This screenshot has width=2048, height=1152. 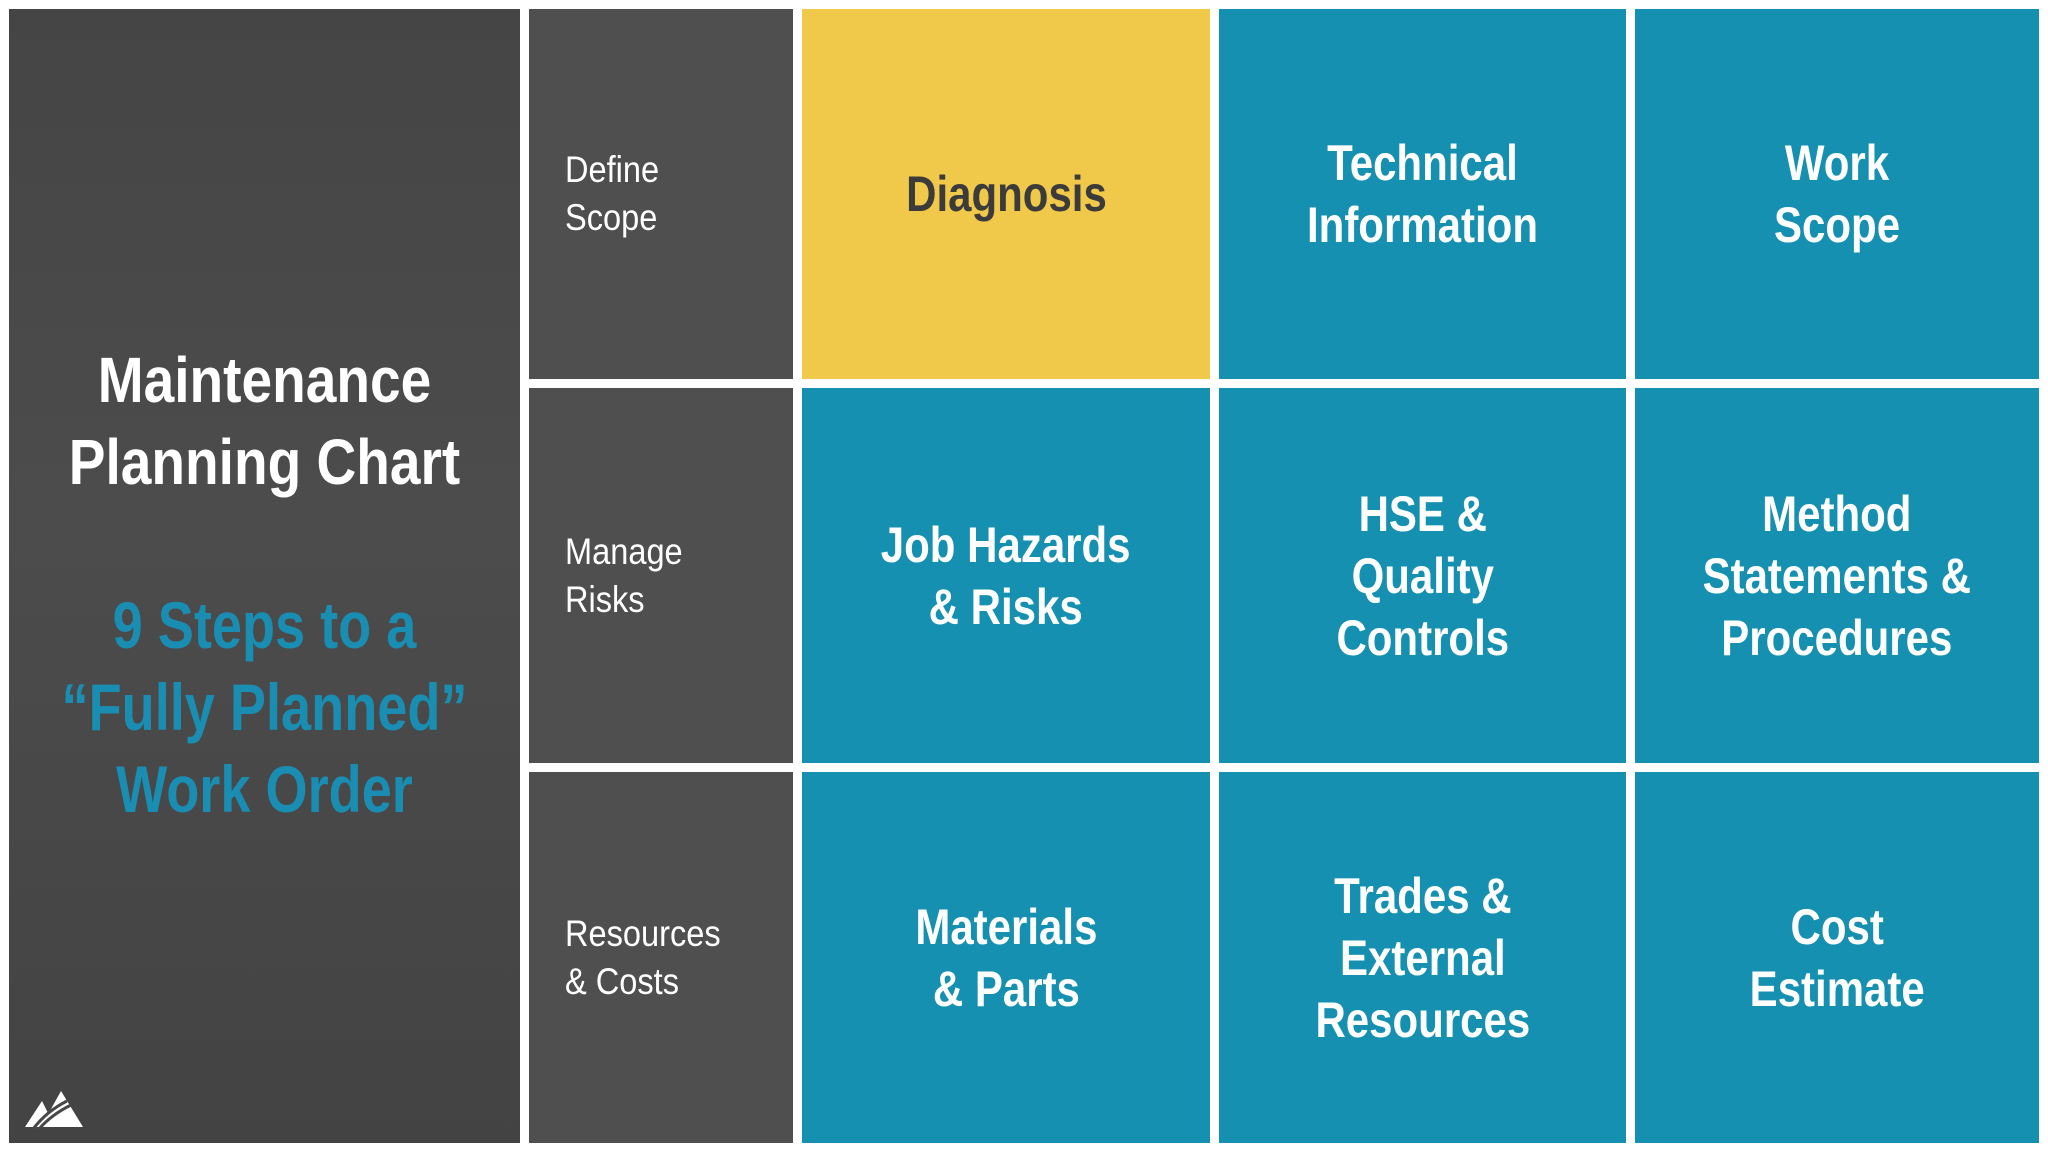 I want to click on step-label: Resources, so click(x=1422, y=1019).